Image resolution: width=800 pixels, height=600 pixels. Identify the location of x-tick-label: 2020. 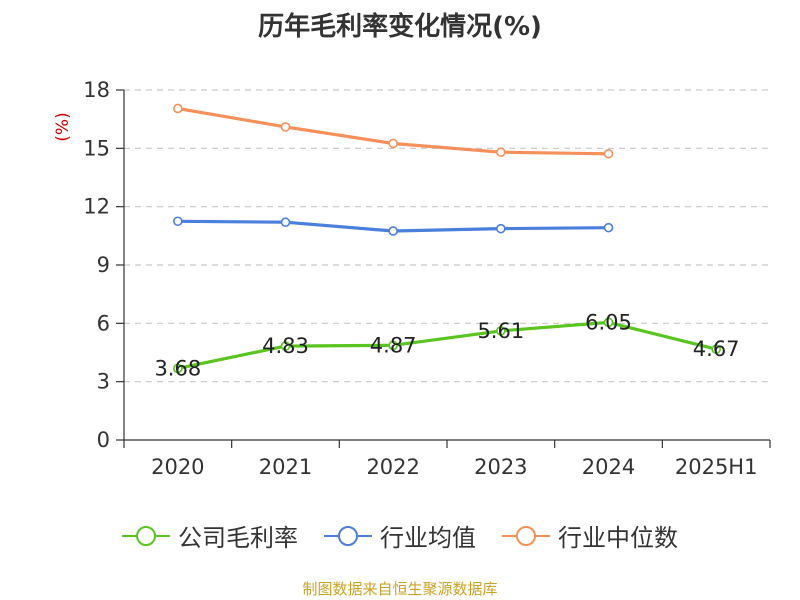
(177, 467).